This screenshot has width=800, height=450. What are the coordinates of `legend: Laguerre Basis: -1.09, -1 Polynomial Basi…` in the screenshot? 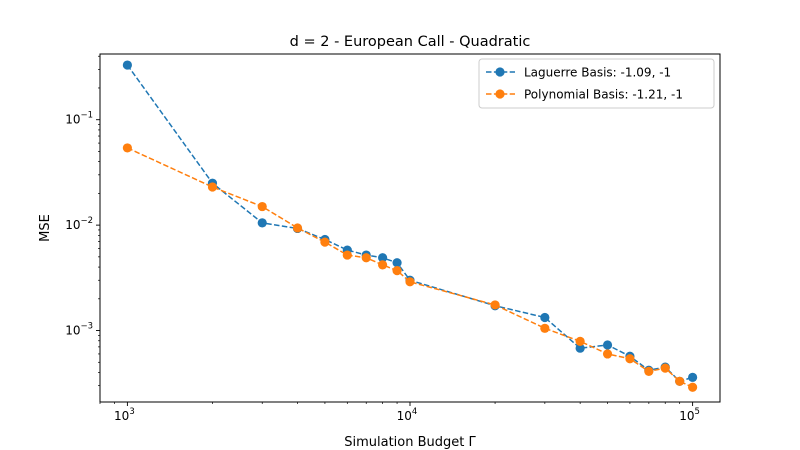 It's located at (596, 83).